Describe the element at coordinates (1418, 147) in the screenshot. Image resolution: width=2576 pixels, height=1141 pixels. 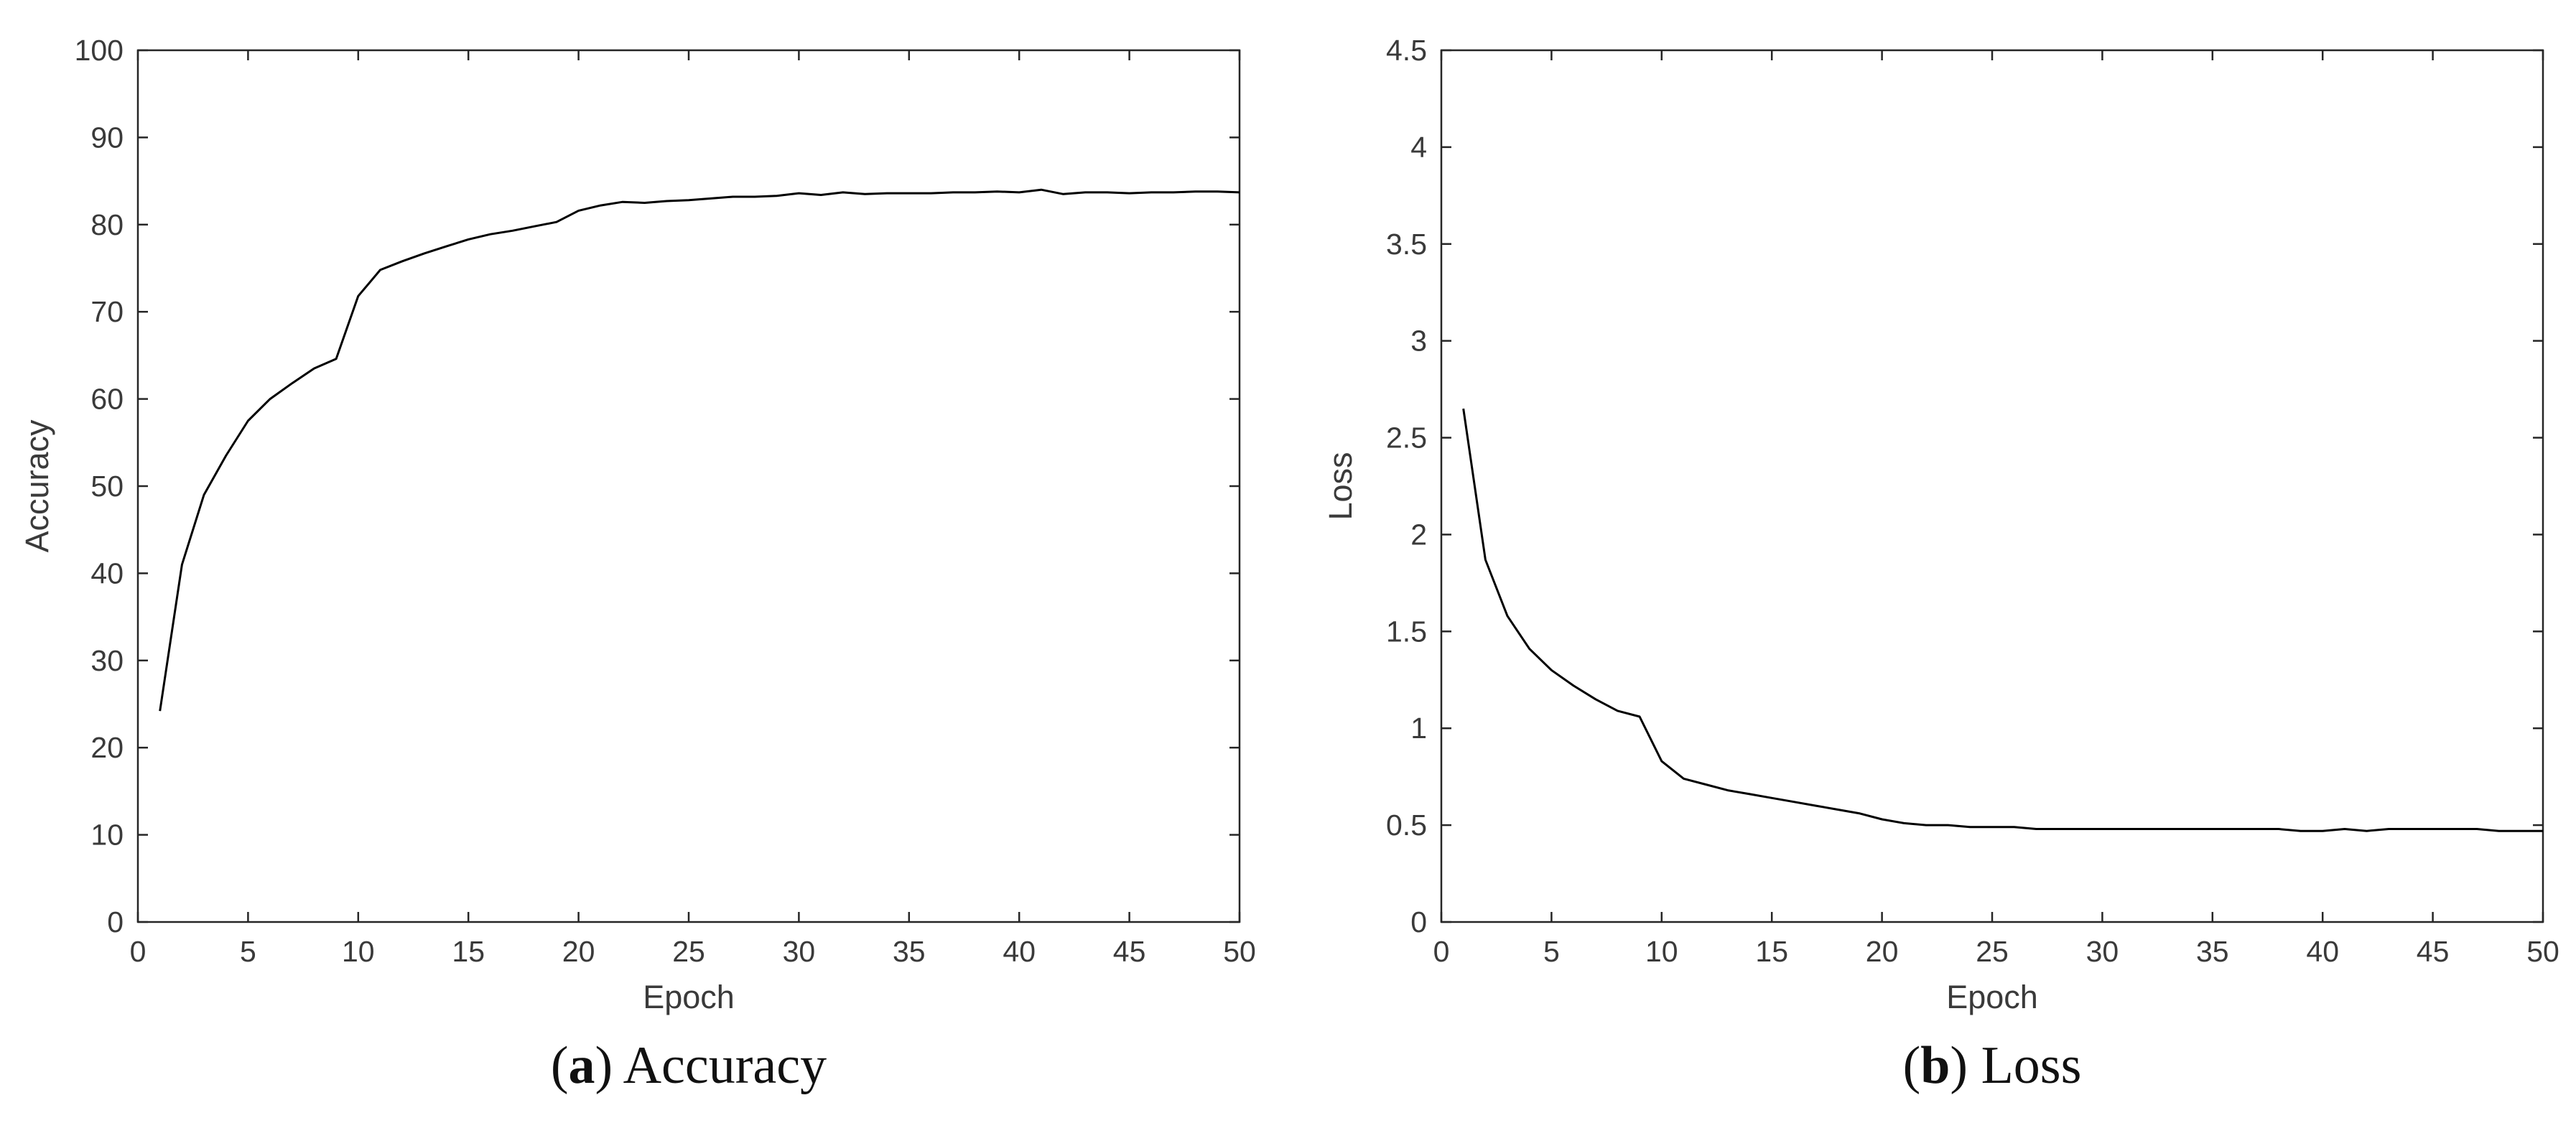
I see `y-tick-label: 4` at that location.